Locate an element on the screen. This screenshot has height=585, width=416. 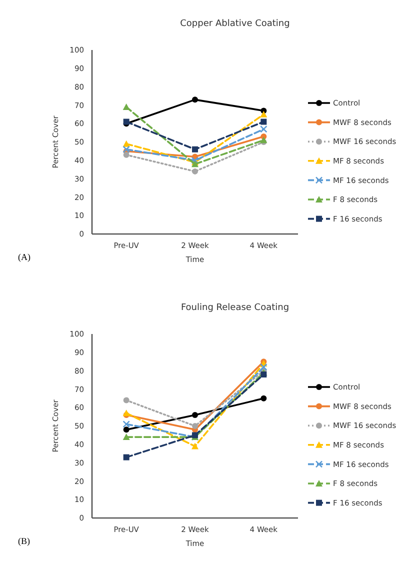
text: (B) is located at coordinates (24, 541).